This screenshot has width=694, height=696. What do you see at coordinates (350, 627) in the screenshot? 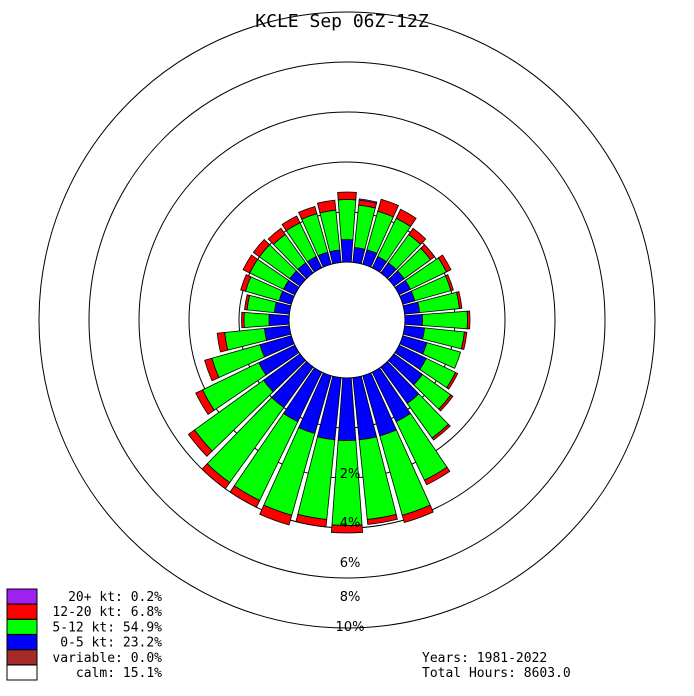
I see `ring-label-5: 10%` at bounding box center [350, 627].